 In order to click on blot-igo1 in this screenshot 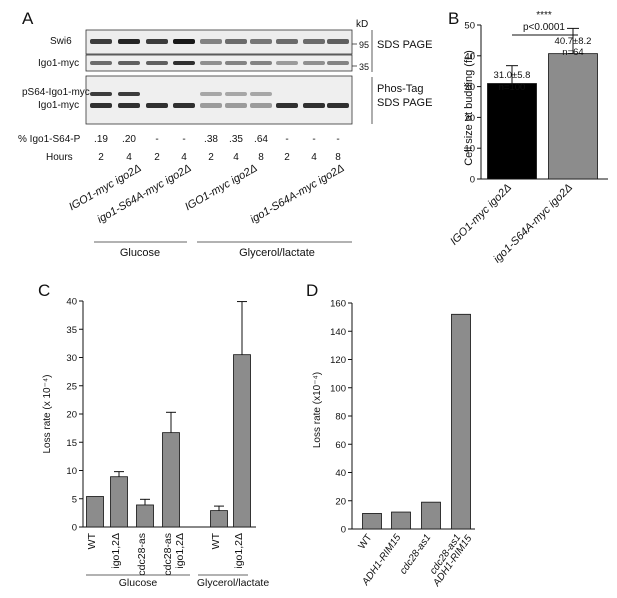, I will do `click(219, 63)`.